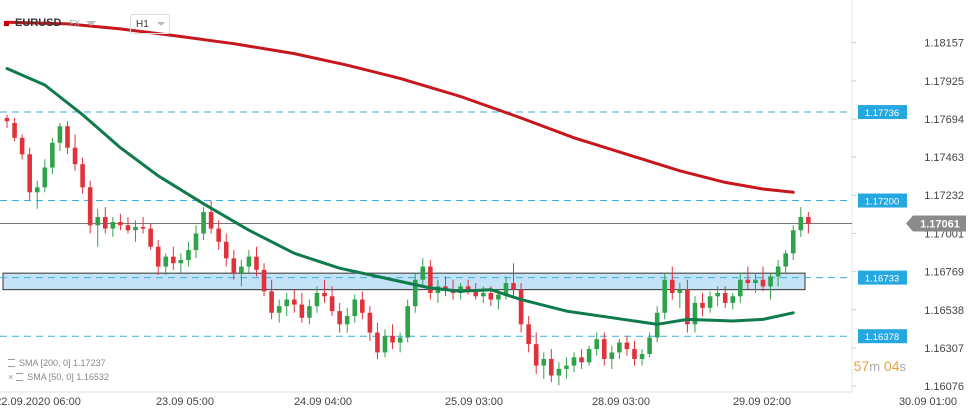  What do you see at coordinates (150, 24) in the screenshot?
I see `timeframe-selector: H1` at bounding box center [150, 24].